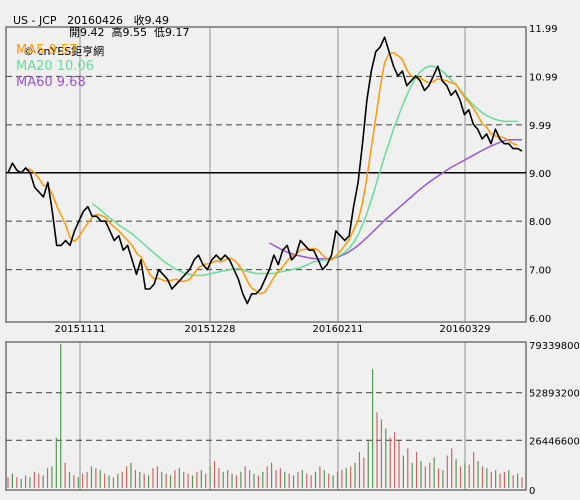 This screenshot has width=580, height=500. I want to click on y-tick-label: 8.00, so click(540, 222).